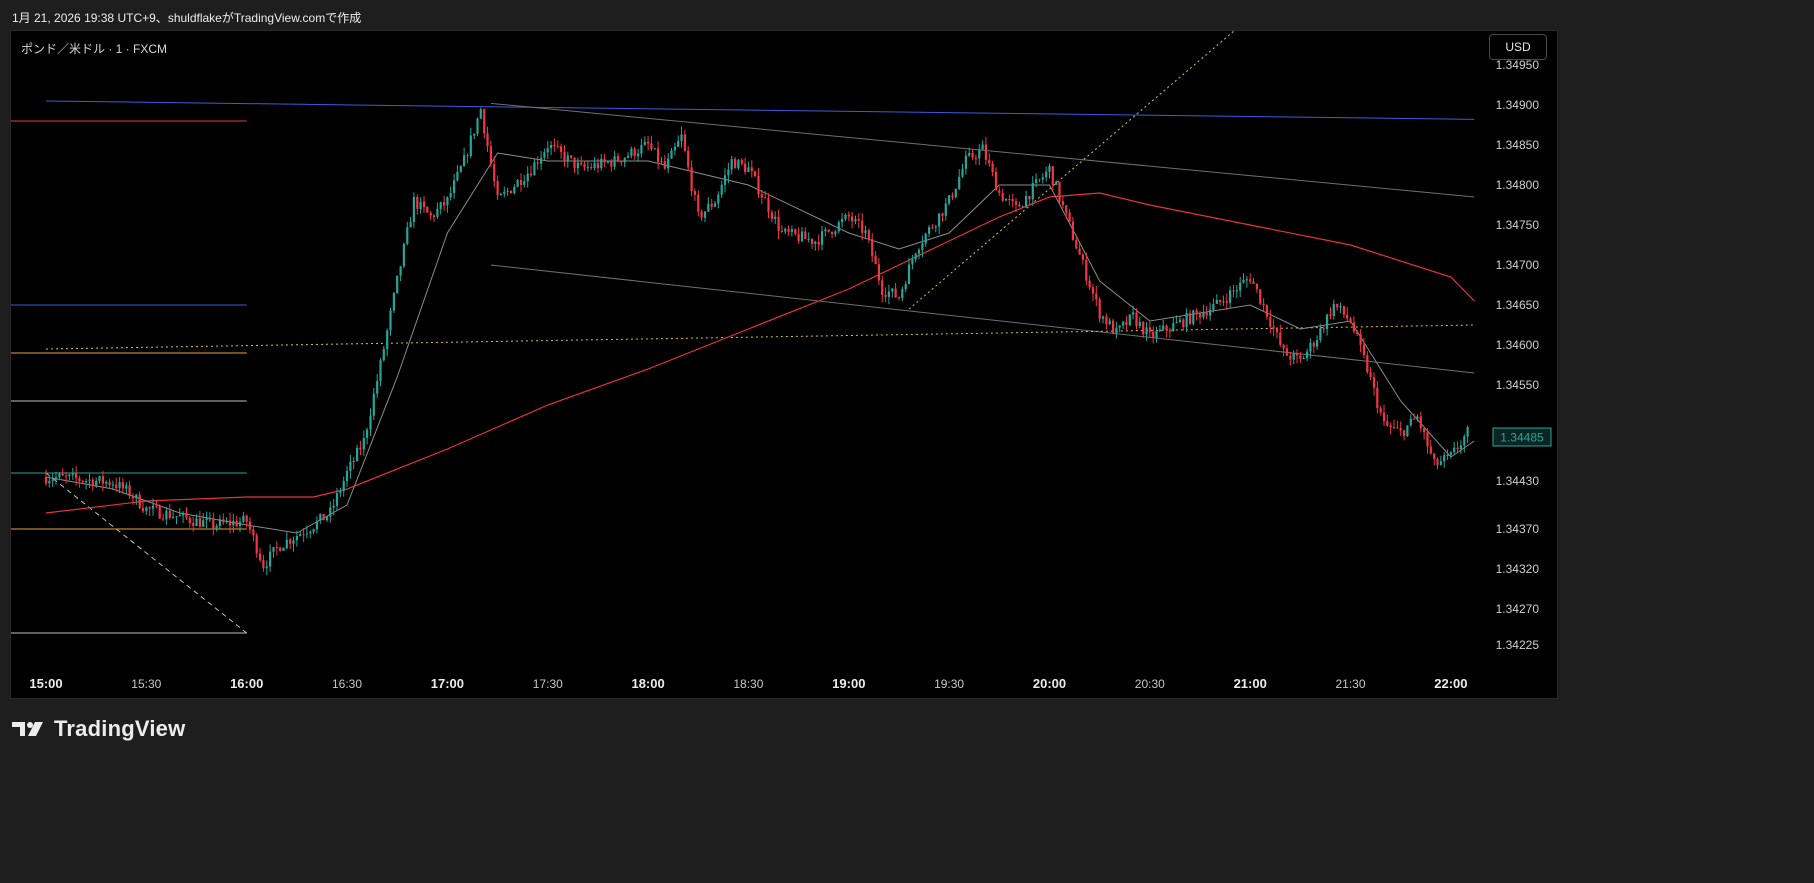  What do you see at coordinates (949, 684) in the screenshot?
I see `x-tick-label: 19:30` at bounding box center [949, 684].